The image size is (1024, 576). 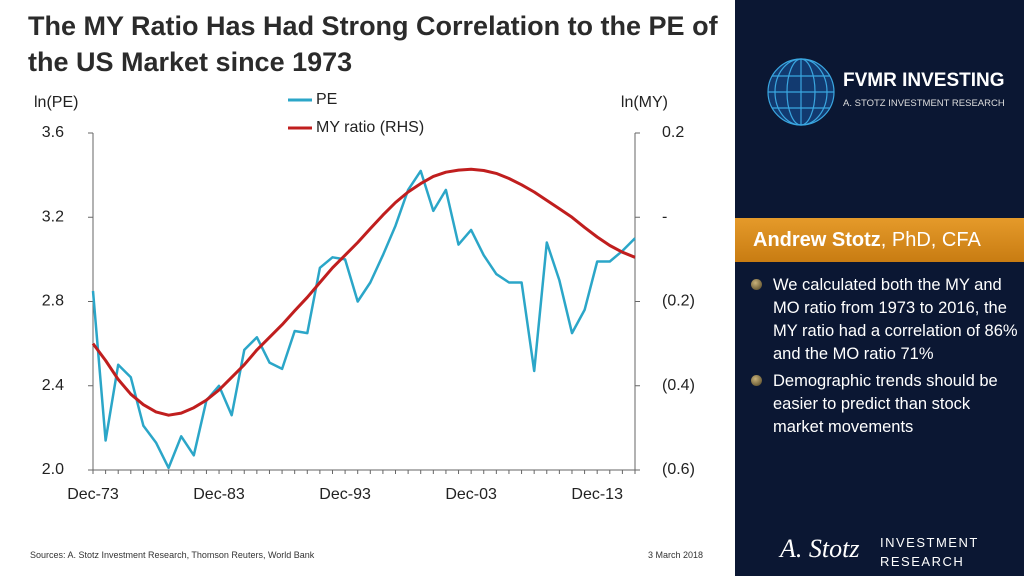 I want to click on y2-tick-label: 0.2, so click(x=673, y=132).